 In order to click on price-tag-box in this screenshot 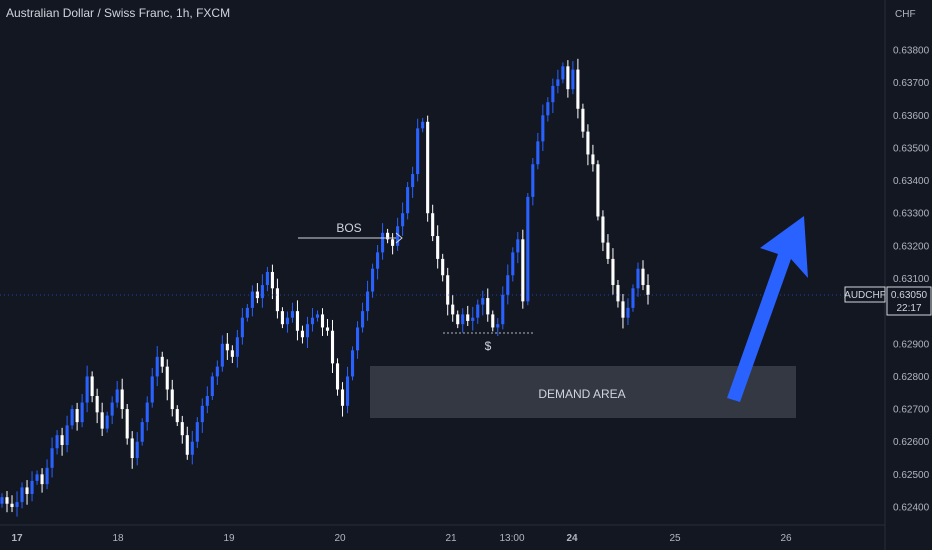, I will do `click(909, 301)`.